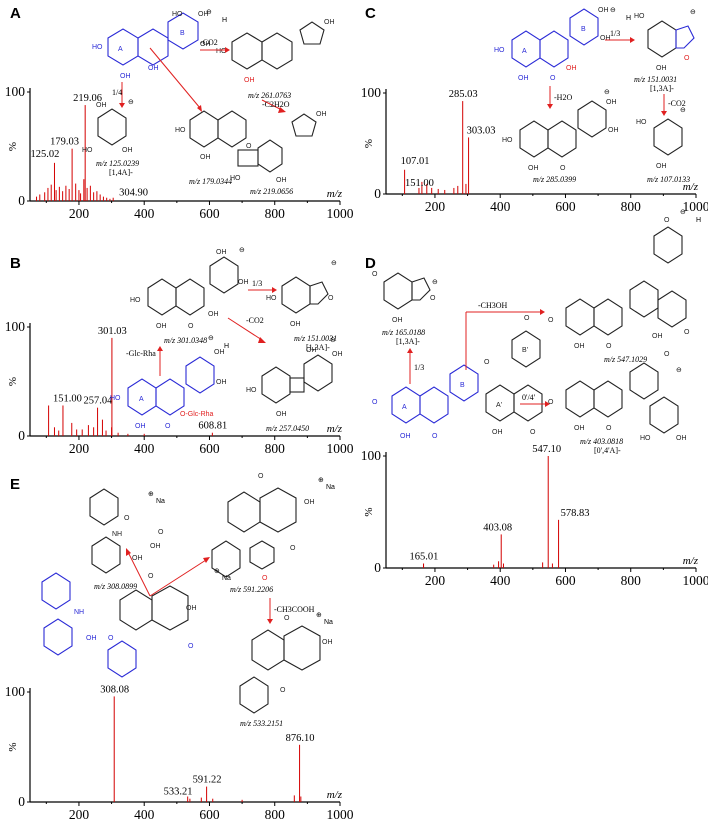  I want to click on transition-e-ch3cooh: -CH3COOH, so click(294, 609).